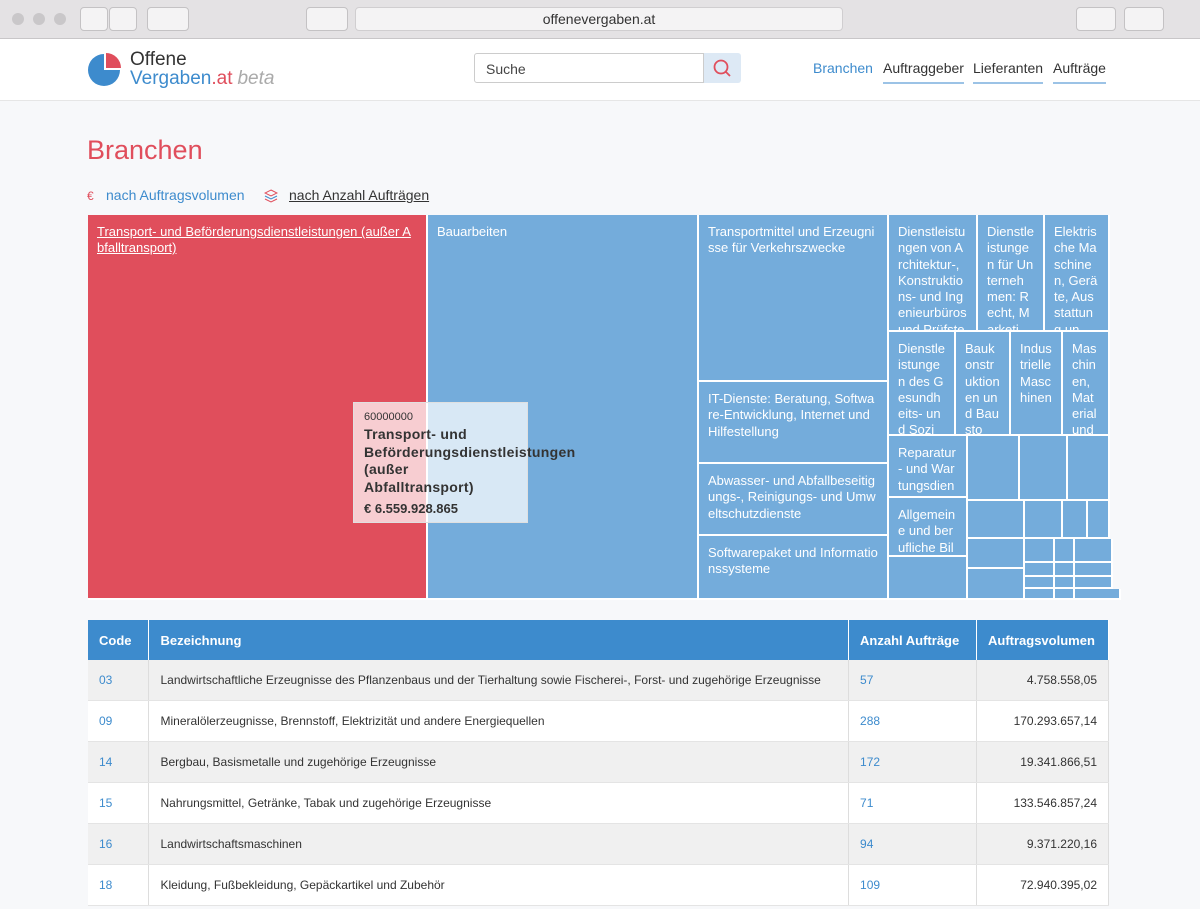 This screenshot has width=1200, height=909. What do you see at coordinates (145, 150) in the screenshot?
I see `page-title: Branchen` at bounding box center [145, 150].